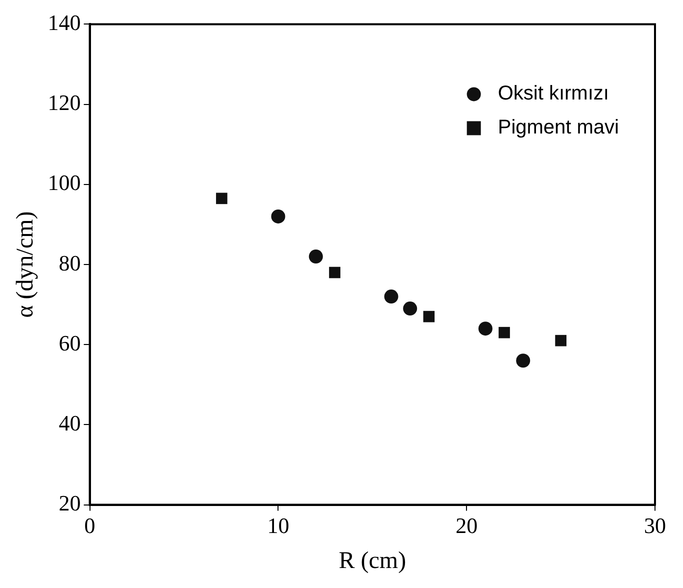 Image resolution: width=683 pixels, height=588 pixels. What do you see at coordinates (69, 503) in the screenshot?
I see `y-tick-label: 20` at bounding box center [69, 503].